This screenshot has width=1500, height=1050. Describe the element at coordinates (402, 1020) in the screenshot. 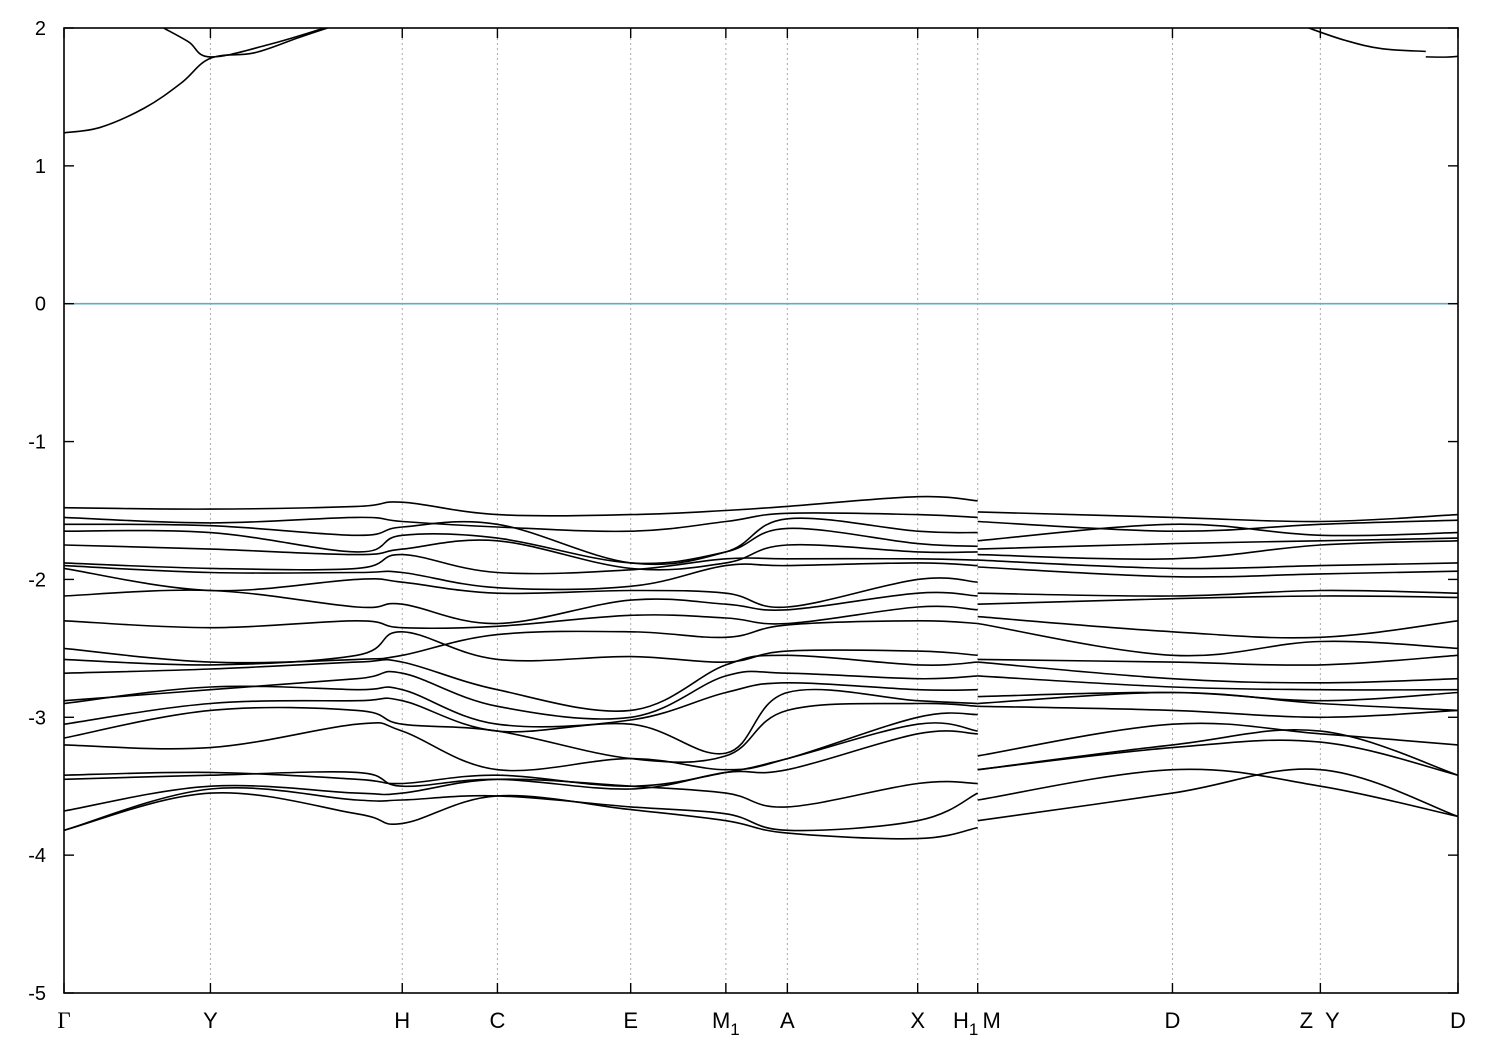

I see `kpoint-label: H` at that location.